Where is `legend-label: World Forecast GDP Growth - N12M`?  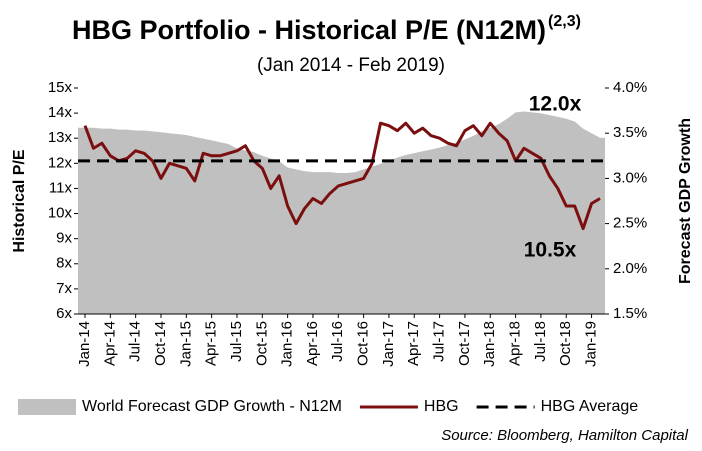
legend-label: World Forecast GDP Growth - N12M is located at coordinates (212, 406).